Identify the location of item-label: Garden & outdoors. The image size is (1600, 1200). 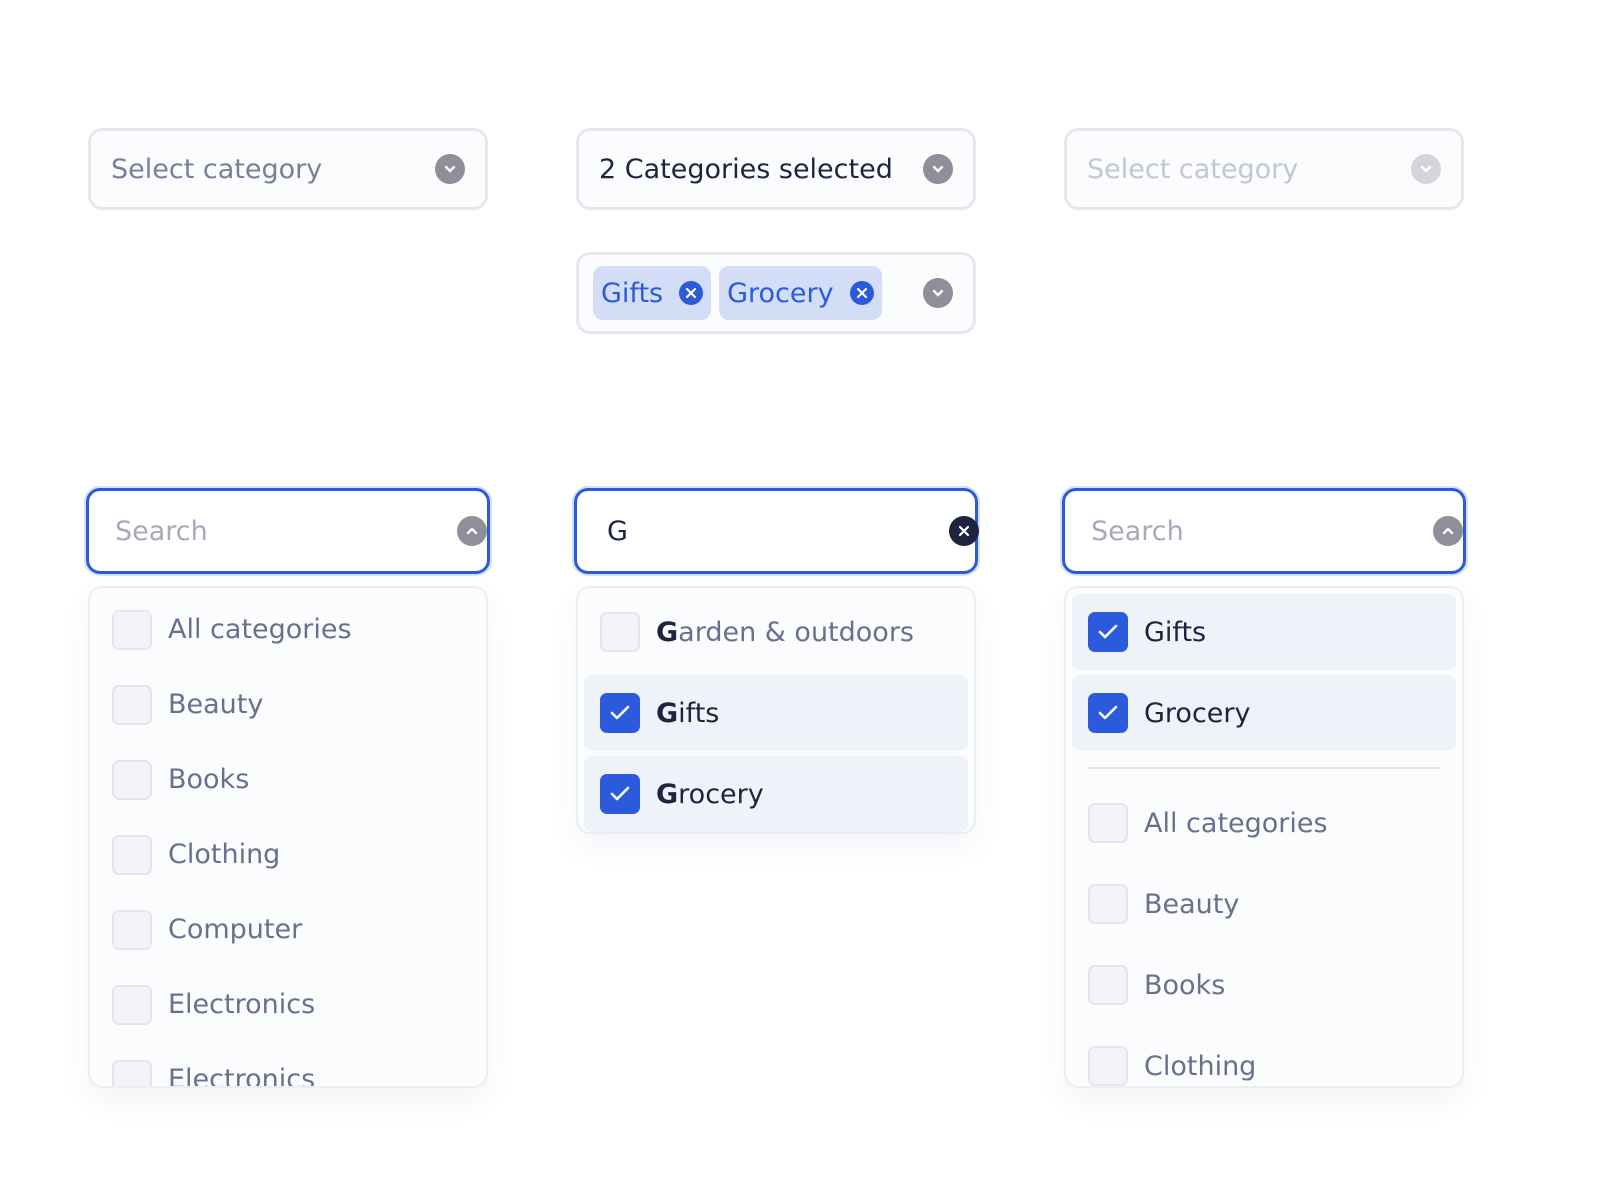
(785, 632).